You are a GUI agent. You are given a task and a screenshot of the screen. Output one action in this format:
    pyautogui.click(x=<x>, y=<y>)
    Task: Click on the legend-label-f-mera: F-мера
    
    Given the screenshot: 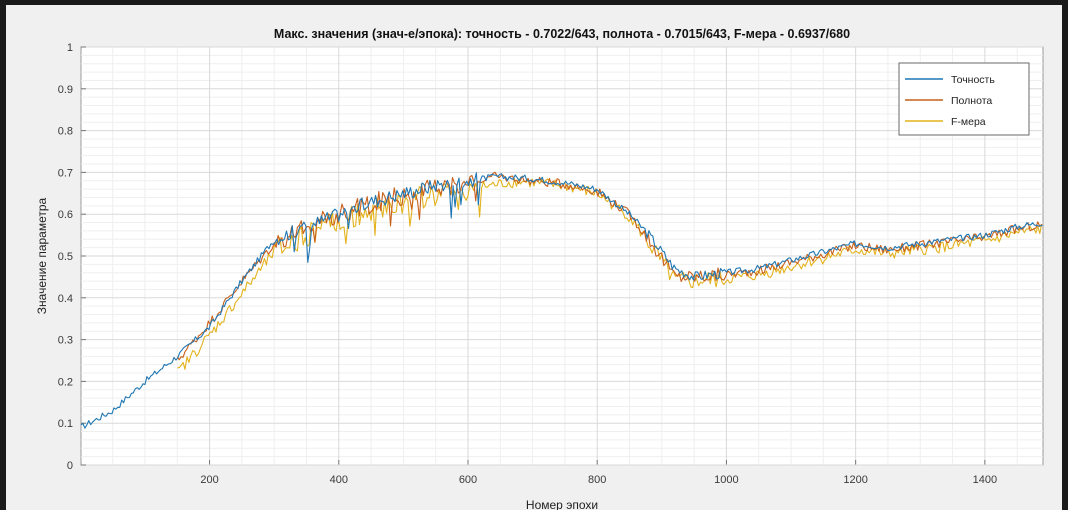 What is the action you would take?
    pyautogui.click(x=968, y=122)
    